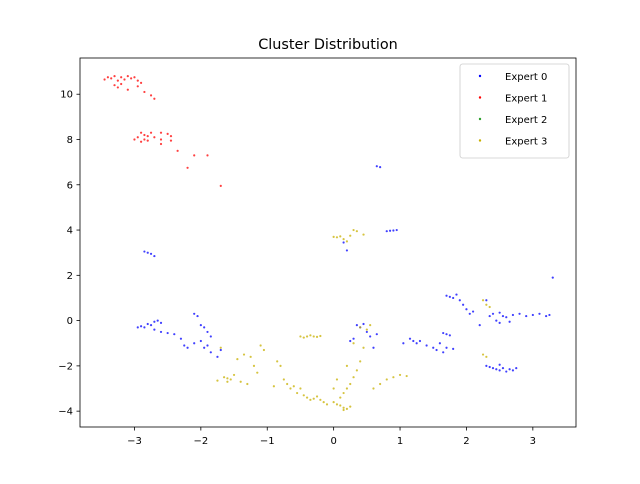  What do you see at coordinates (65, 412) in the screenshot?
I see `y-tick-label: −4` at bounding box center [65, 412].